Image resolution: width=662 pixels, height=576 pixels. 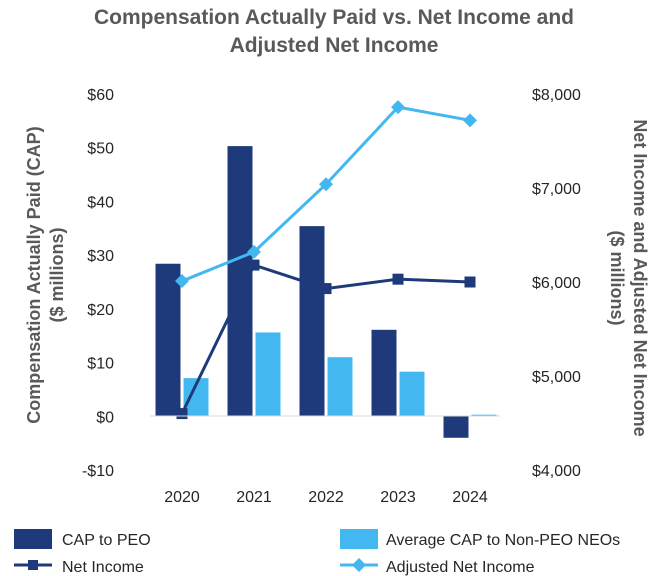 What do you see at coordinates (106, 540) in the screenshot?
I see `legend-label-cap-peo: CAP to PEO` at bounding box center [106, 540].